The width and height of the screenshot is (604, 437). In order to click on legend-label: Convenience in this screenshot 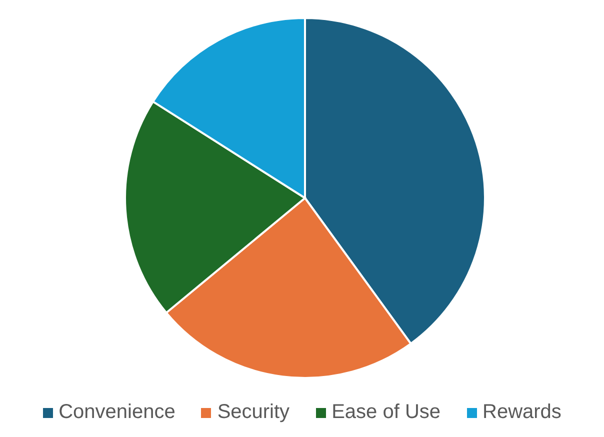, I will do `click(117, 412)`.